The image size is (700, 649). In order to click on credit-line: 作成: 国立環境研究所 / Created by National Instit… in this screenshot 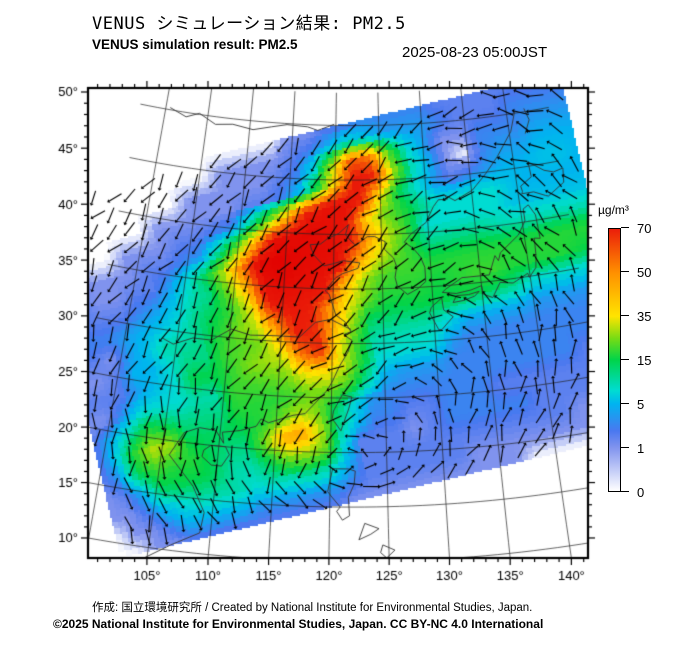, I will do `click(312, 608)`.